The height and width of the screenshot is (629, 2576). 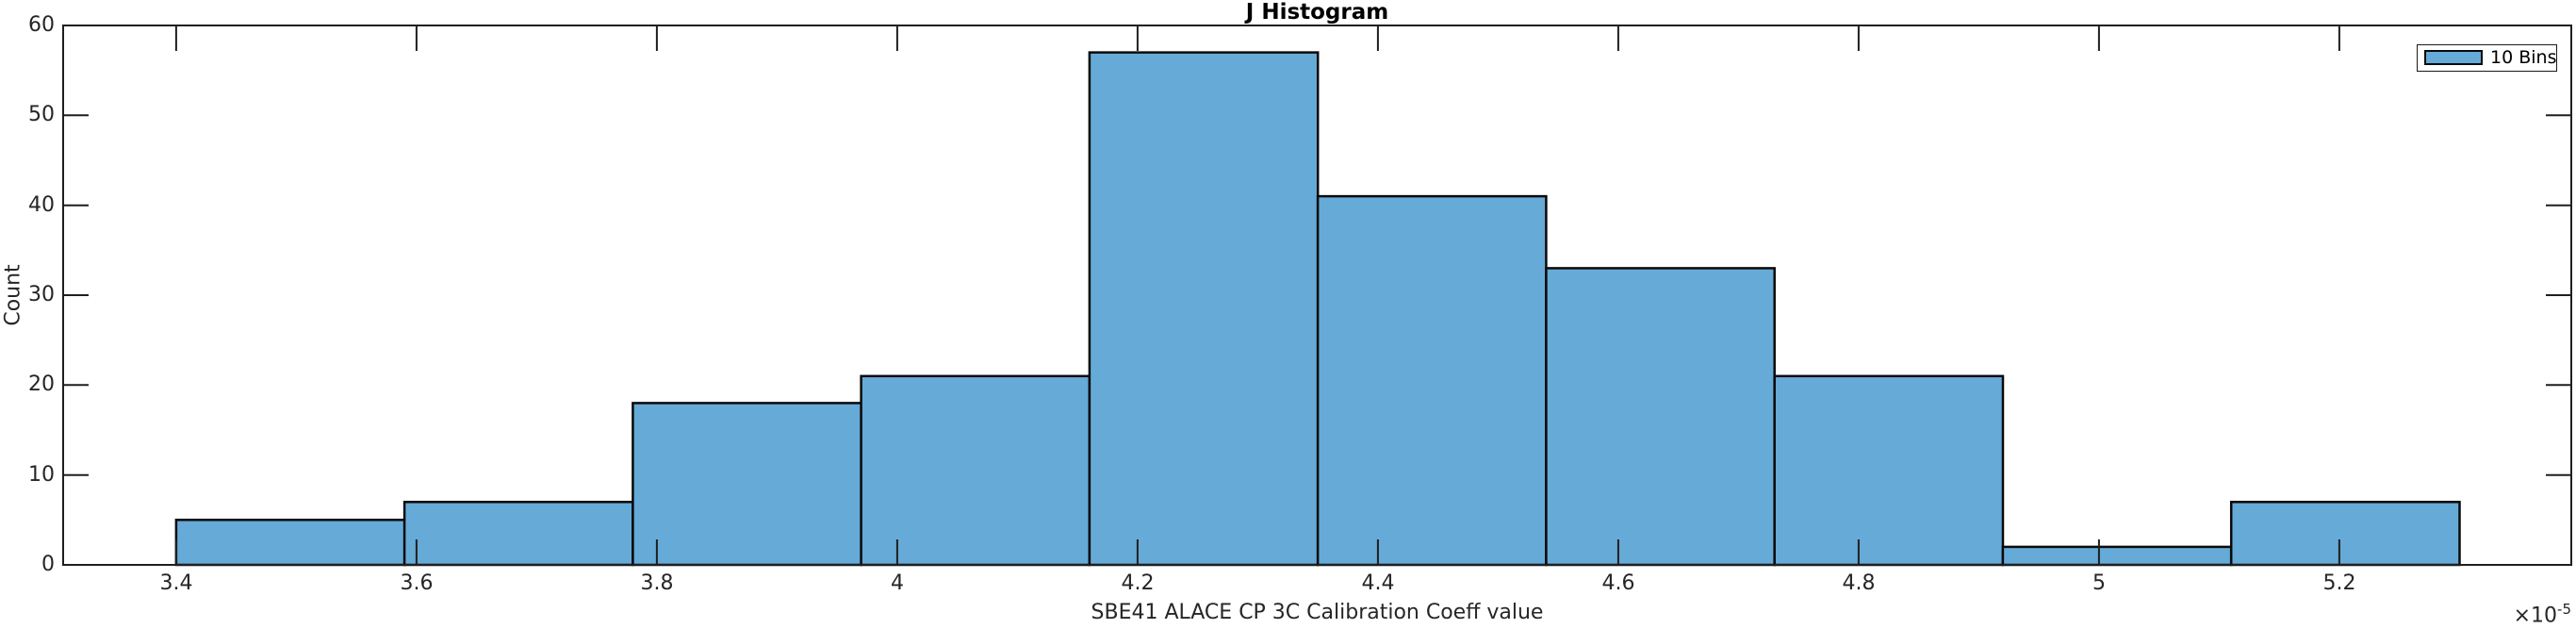 What do you see at coordinates (1138, 583) in the screenshot?
I see `x-tick-label: 4.2` at bounding box center [1138, 583].